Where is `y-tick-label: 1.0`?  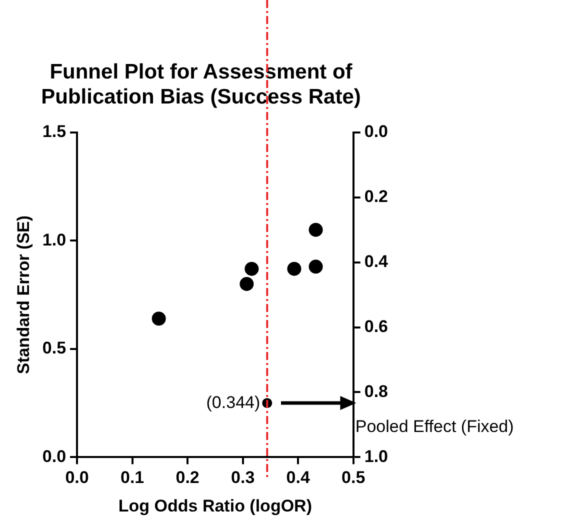 y-tick-label: 1.0 is located at coordinates (54, 240).